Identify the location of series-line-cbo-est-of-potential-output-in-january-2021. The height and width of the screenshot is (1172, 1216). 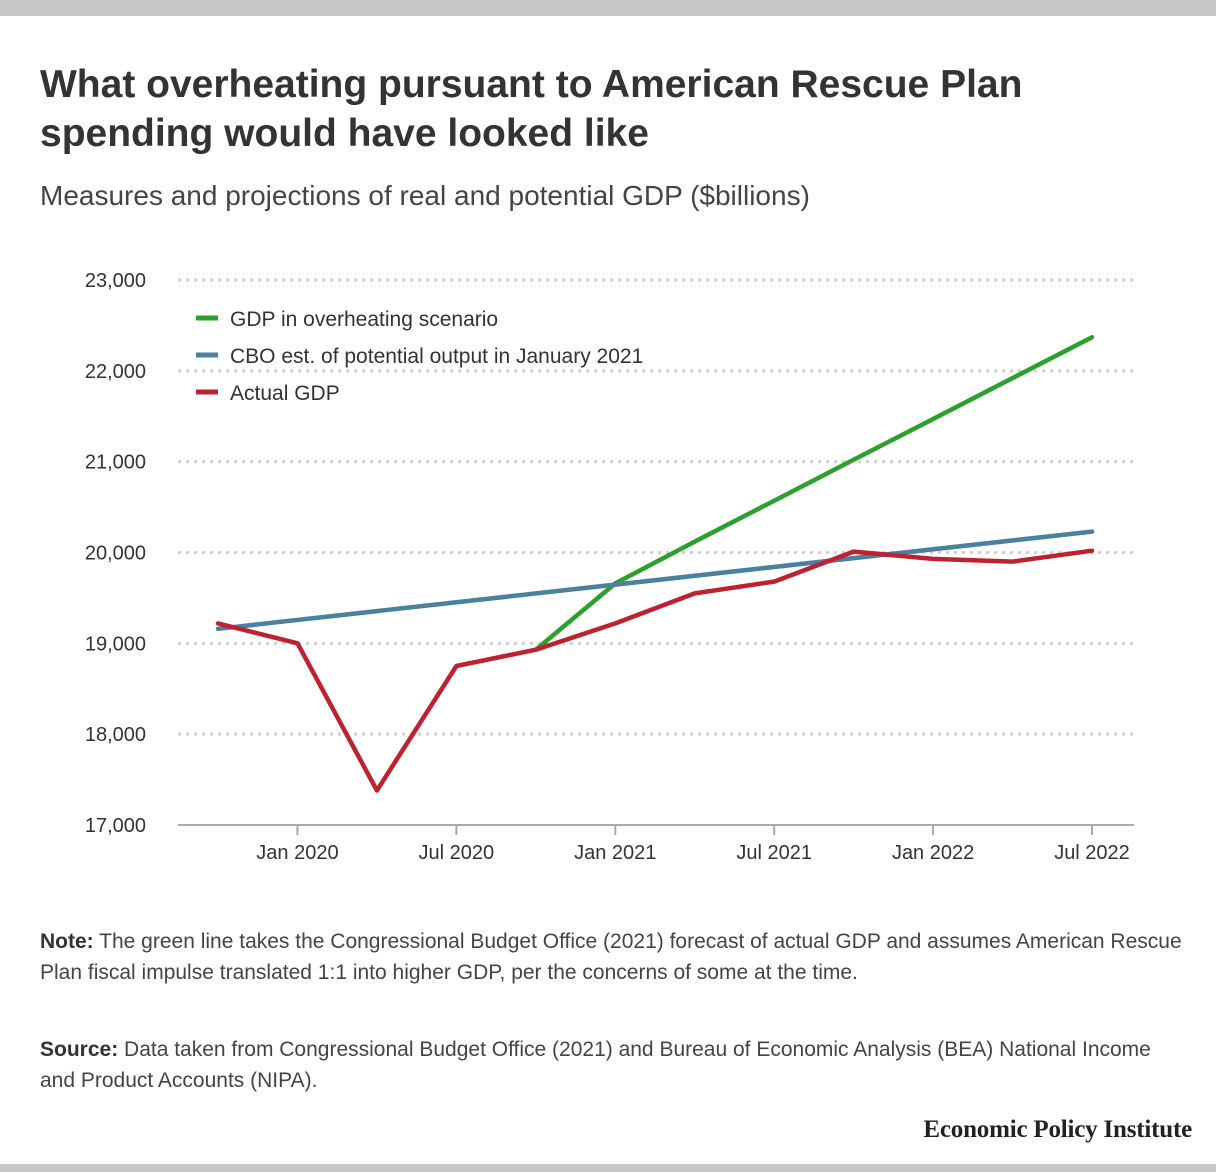
(655, 580).